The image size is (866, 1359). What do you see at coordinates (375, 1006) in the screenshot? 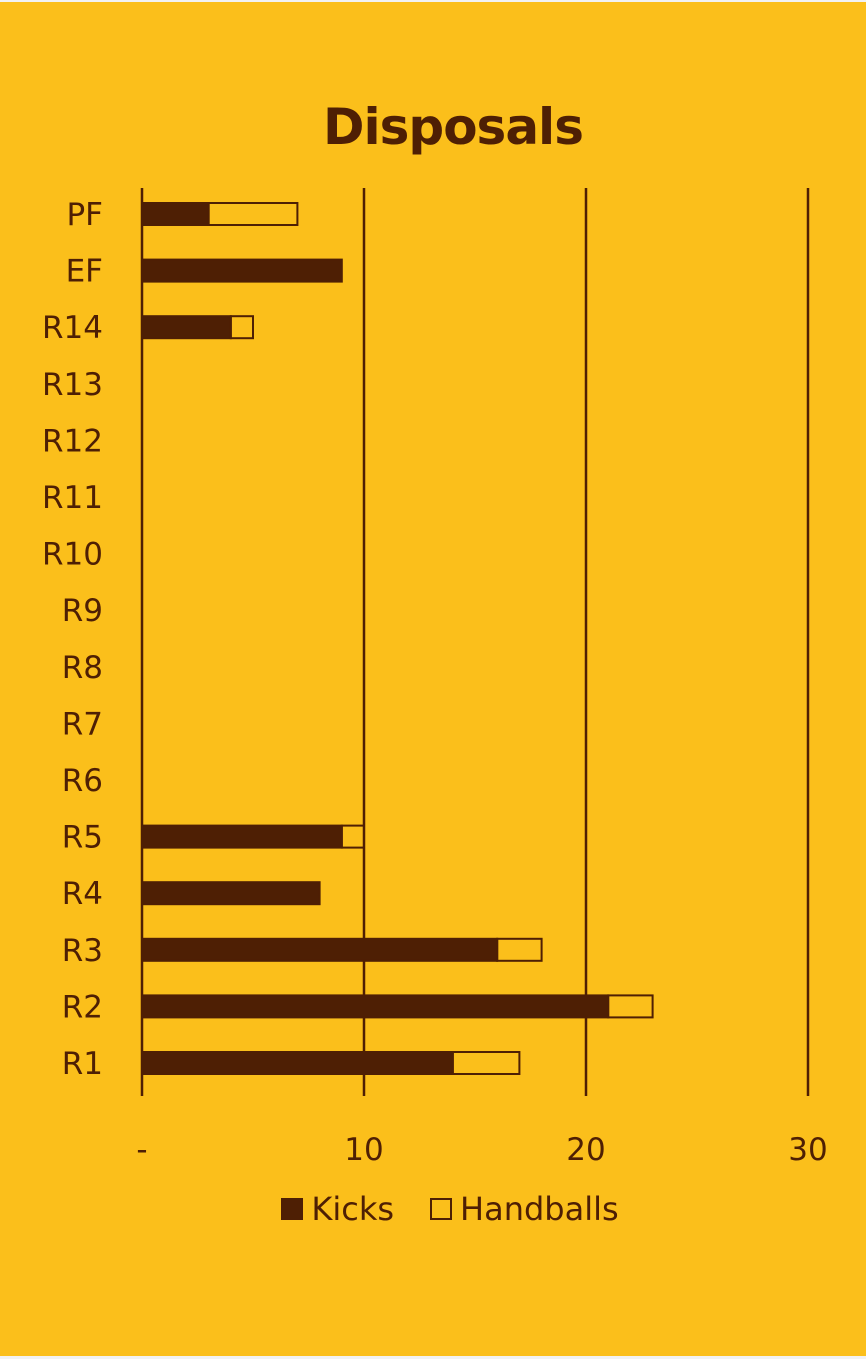
I see `bar-kicks-r2` at bounding box center [375, 1006].